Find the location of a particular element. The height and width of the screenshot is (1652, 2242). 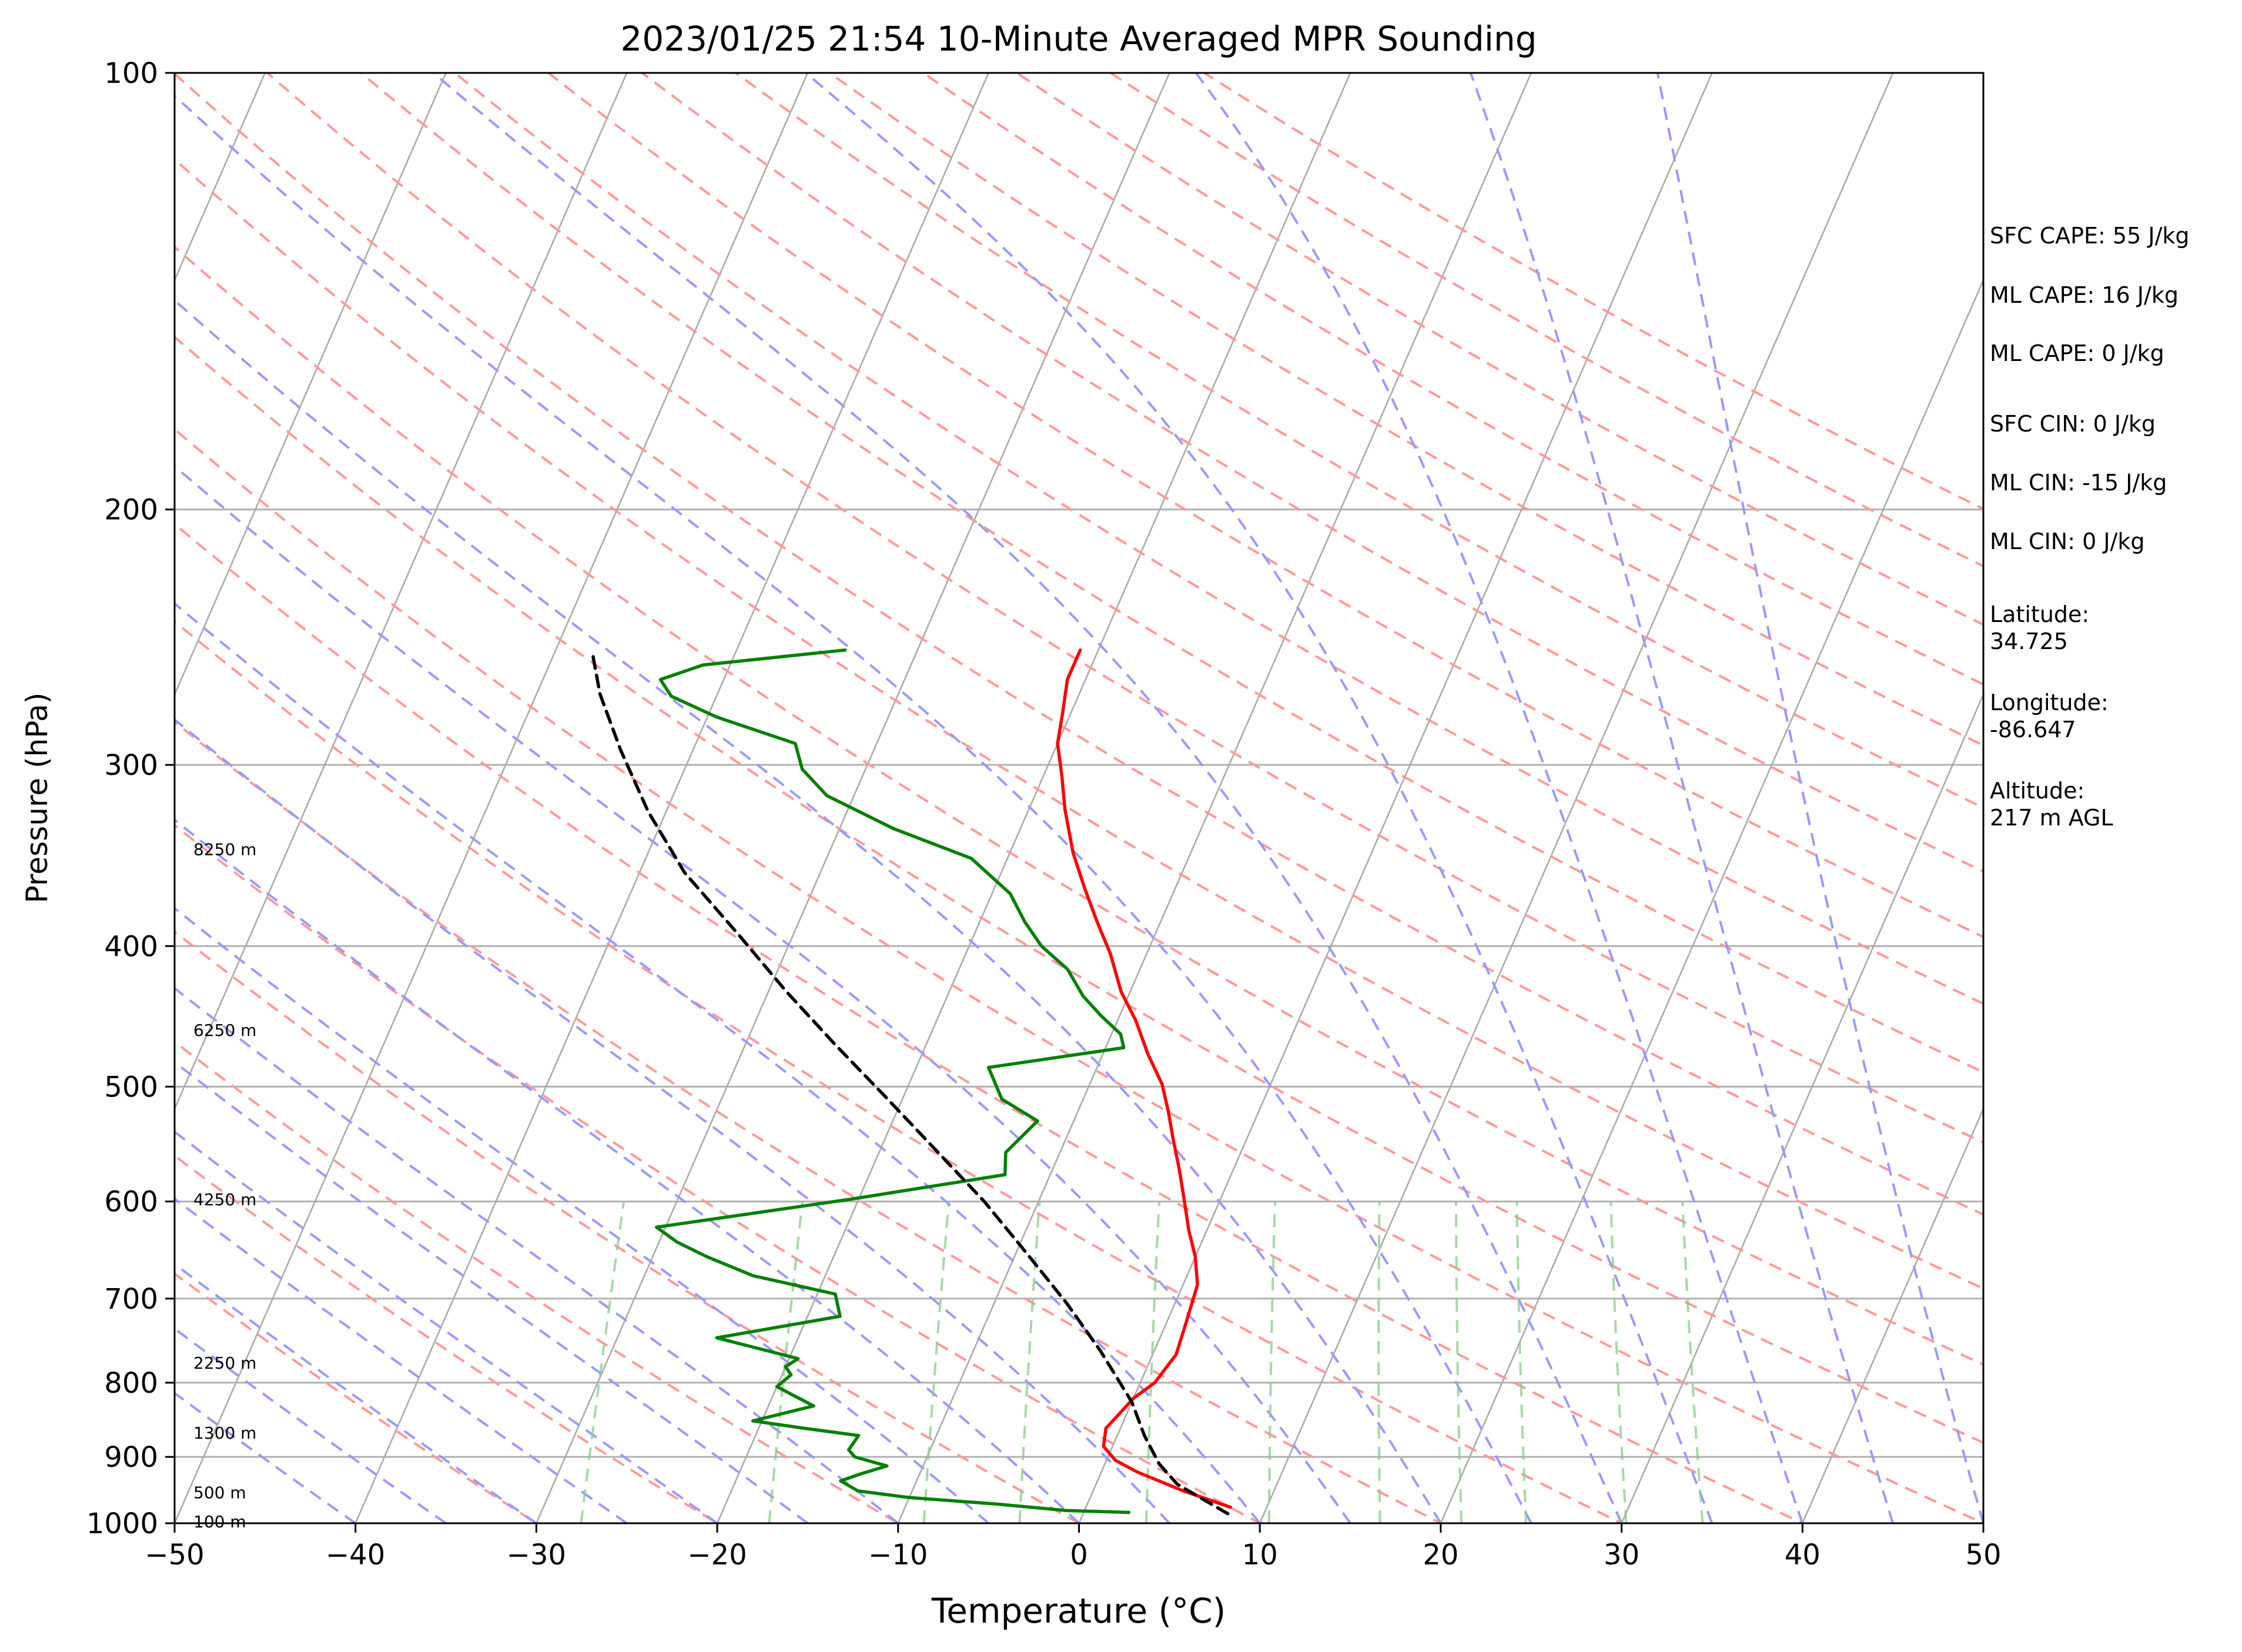

y-tick-label: 400 is located at coordinates (131, 947).